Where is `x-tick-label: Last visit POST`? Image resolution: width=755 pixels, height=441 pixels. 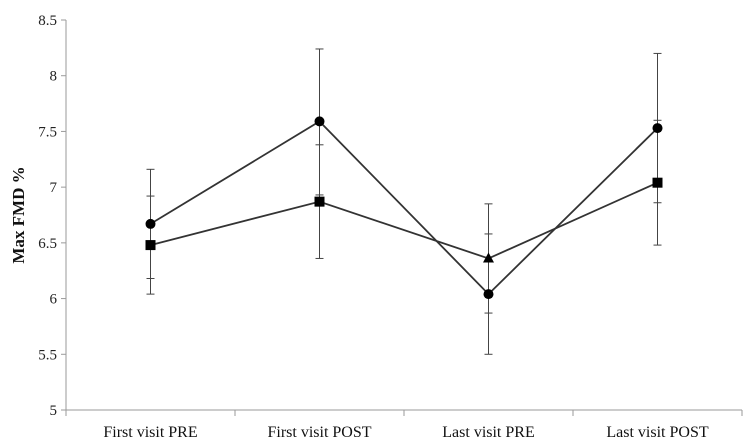 x-tick-label: Last visit POST is located at coordinates (657, 432).